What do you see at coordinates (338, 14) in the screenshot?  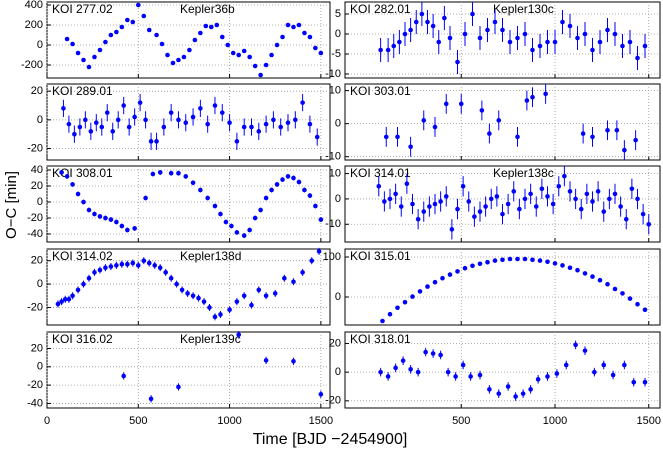 I see `y-tick-label: 5` at bounding box center [338, 14].